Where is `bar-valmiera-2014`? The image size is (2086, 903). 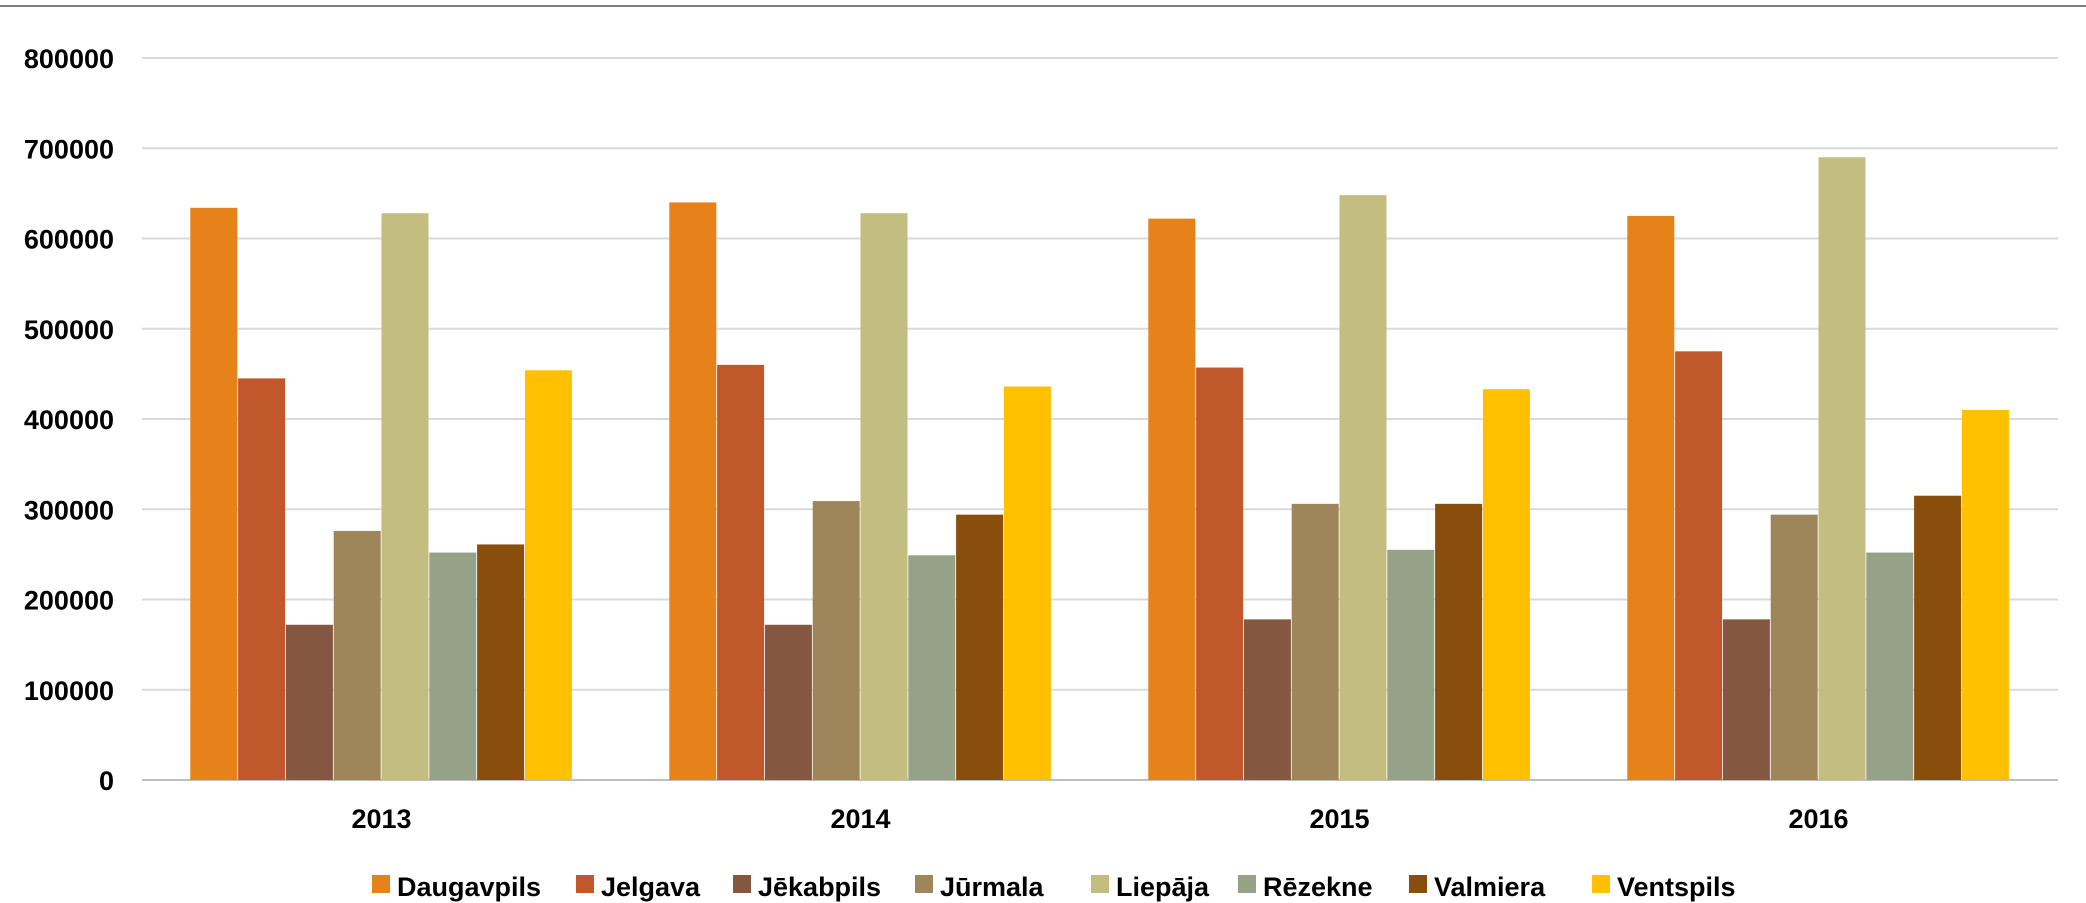
bar-valmiera-2014 is located at coordinates (980, 647).